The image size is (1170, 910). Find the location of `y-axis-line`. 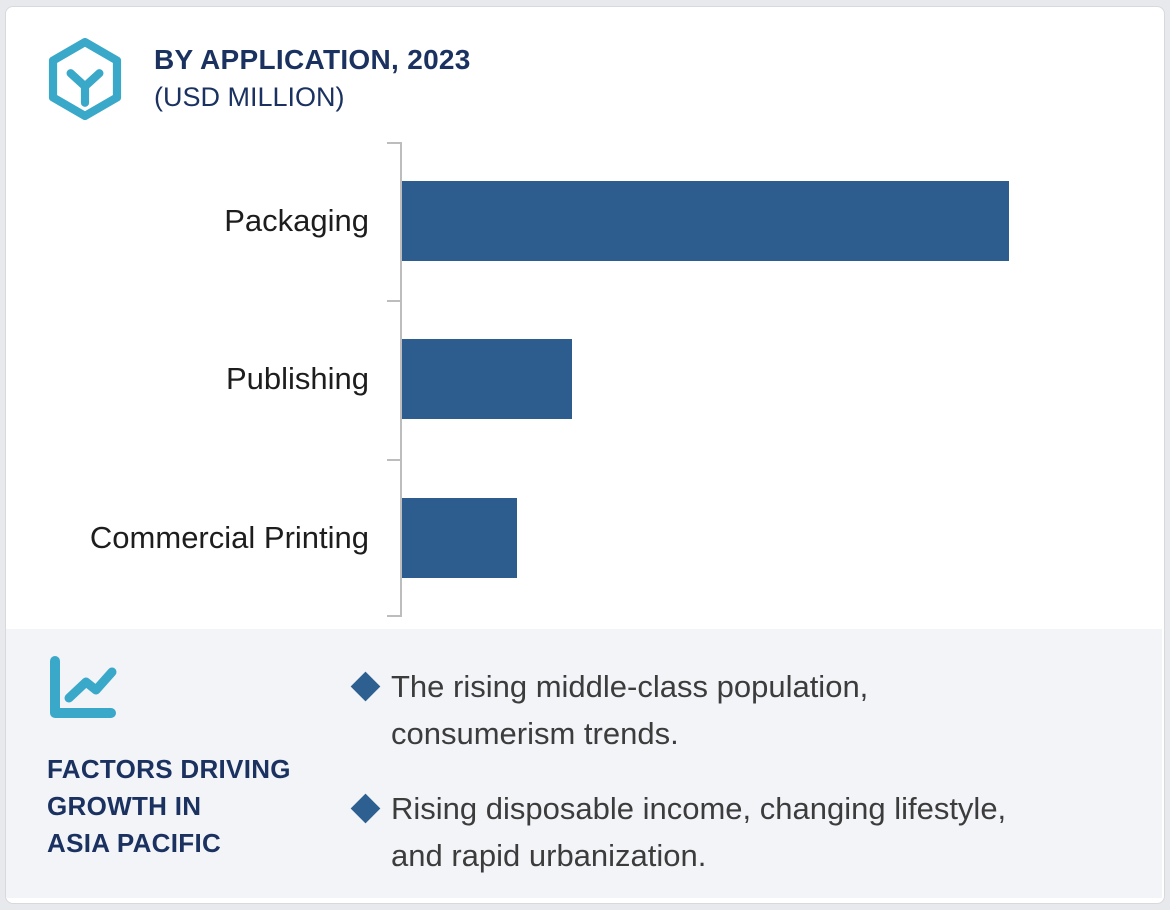

y-axis-line is located at coordinates (401, 379).